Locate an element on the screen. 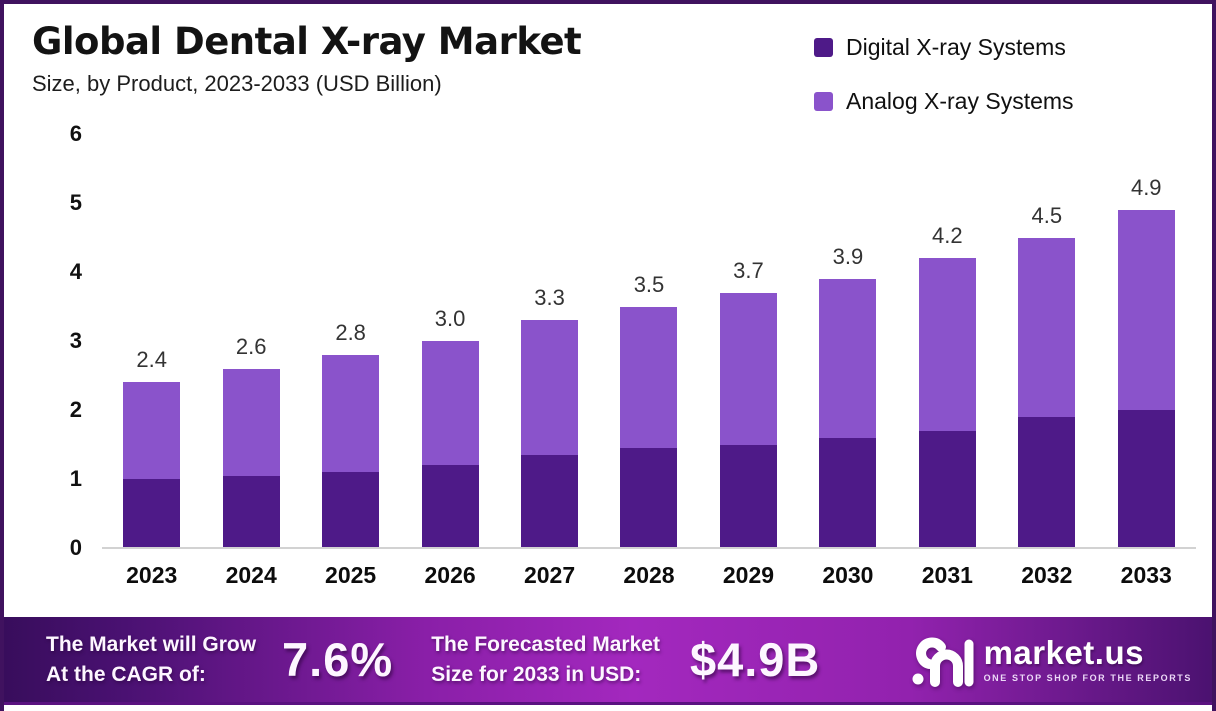 This screenshot has width=1216, height=711. x-tick-label: 2025 is located at coordinates (351, 575).